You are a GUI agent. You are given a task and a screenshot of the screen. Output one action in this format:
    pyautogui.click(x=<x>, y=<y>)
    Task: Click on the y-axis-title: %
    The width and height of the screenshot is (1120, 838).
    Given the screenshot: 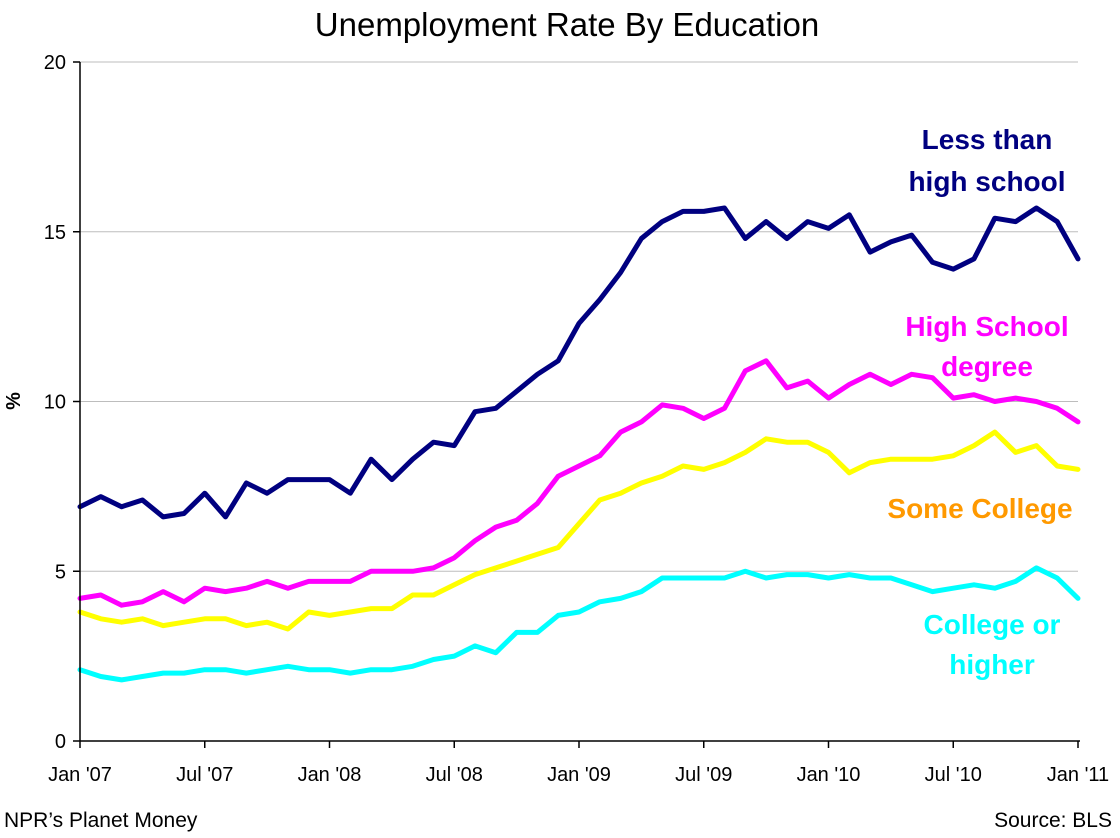 What is the action you would take?
    pyautogui.click(x=14, y=401)
    